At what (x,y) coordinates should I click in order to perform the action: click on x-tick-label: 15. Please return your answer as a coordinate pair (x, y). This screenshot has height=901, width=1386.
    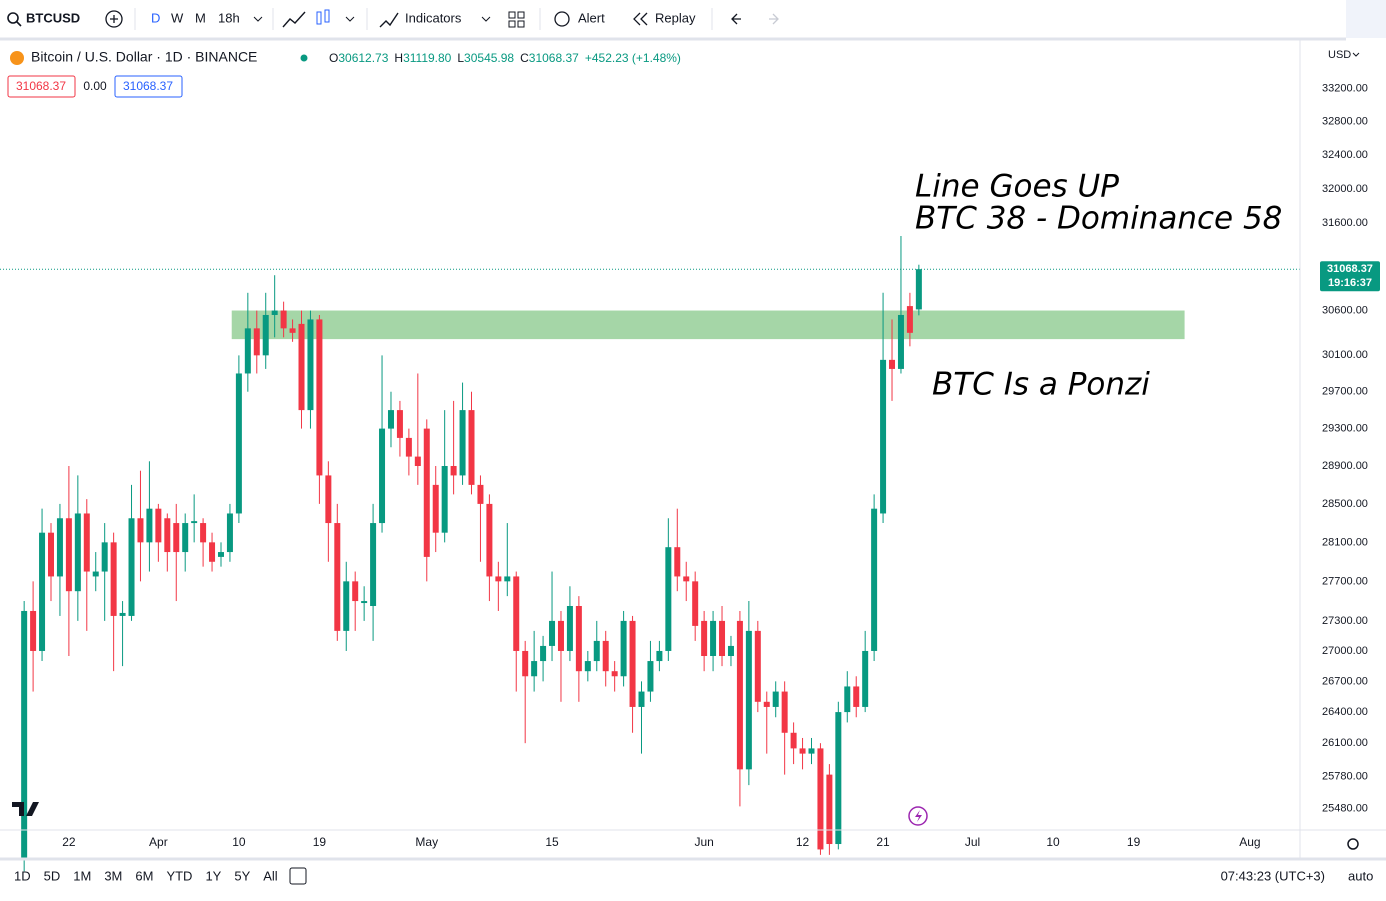
    Looking at the image, I should click on (552, 842).